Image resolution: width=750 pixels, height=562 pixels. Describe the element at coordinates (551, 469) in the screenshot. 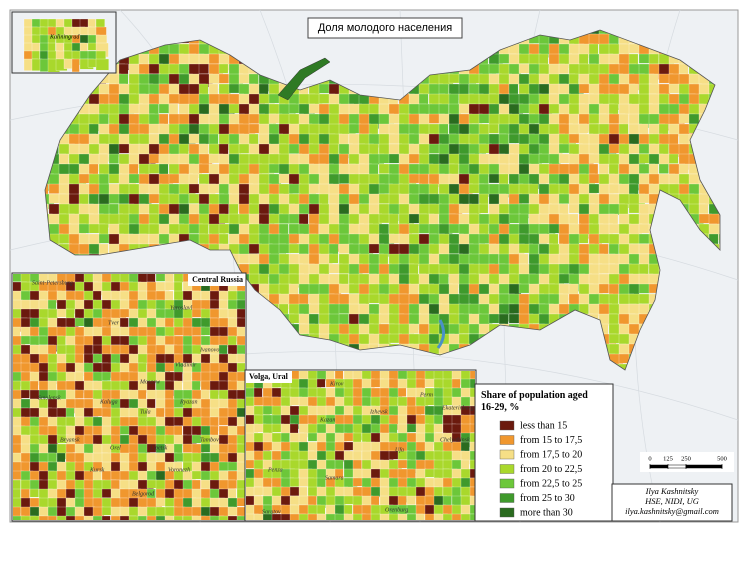

I see `legend-label: from 20 to 22,5` at that location.